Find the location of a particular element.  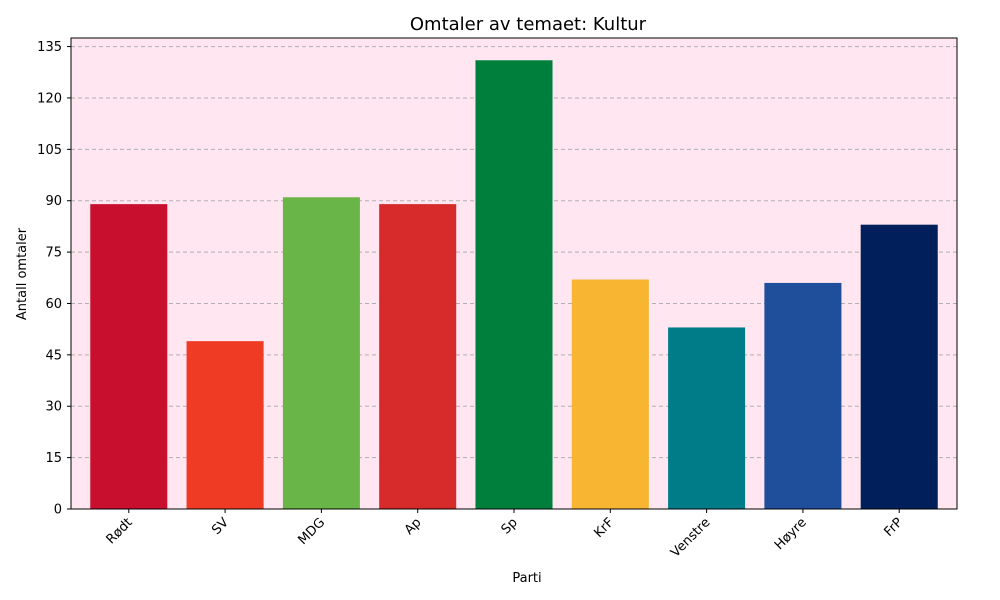

x-tick-label: KrF is located at coordinates (604, 528).